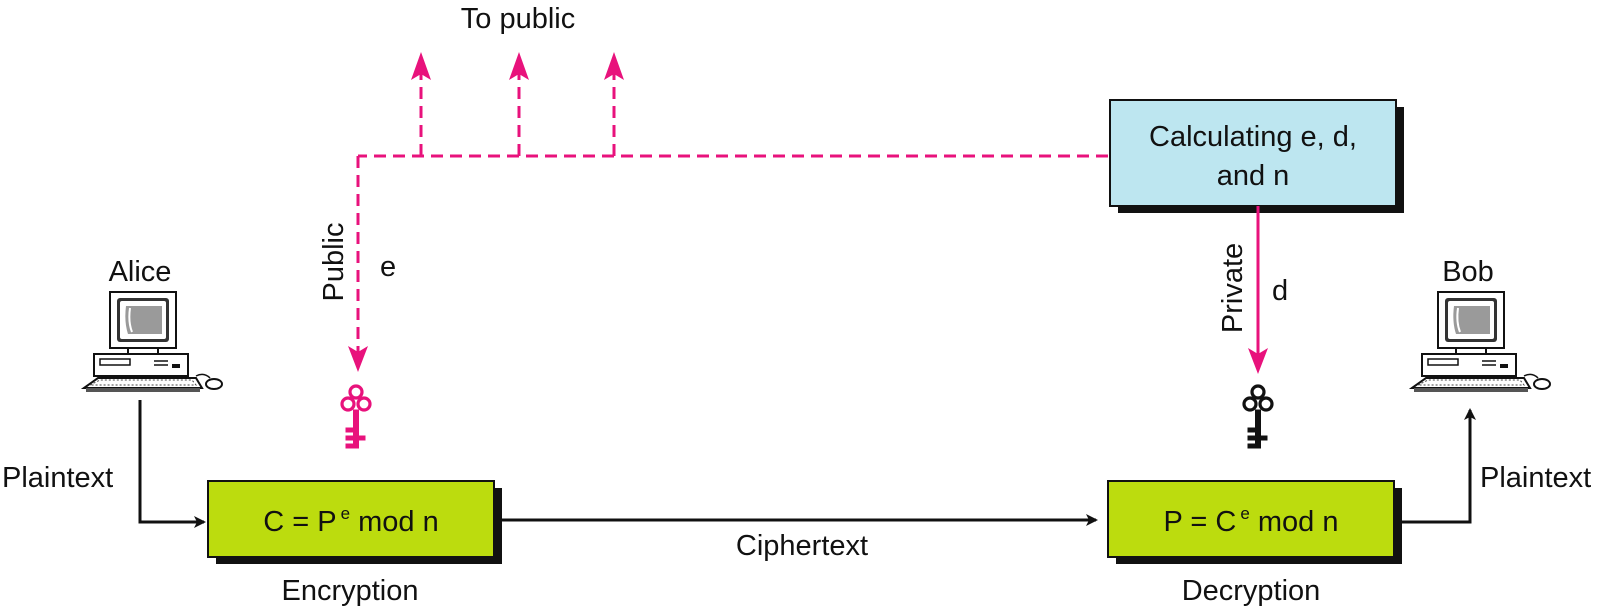 The height and width of the screenshot is (610, 1608). Describe the element at coordinates (388, 267) in the screenshot. I see `public-key-label: e` at that location.